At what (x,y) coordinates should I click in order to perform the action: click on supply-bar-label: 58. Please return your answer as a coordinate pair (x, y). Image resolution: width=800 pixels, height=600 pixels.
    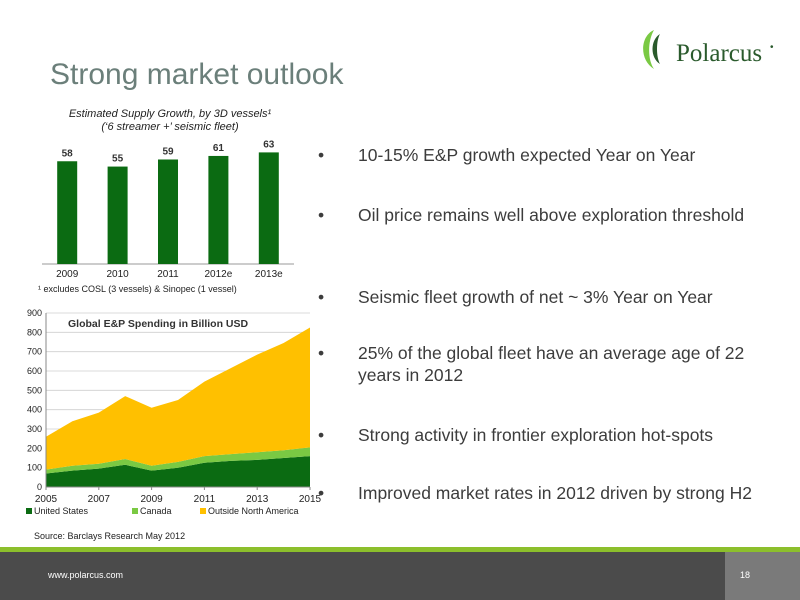
    Looking at the image, I should click on (68, 153).